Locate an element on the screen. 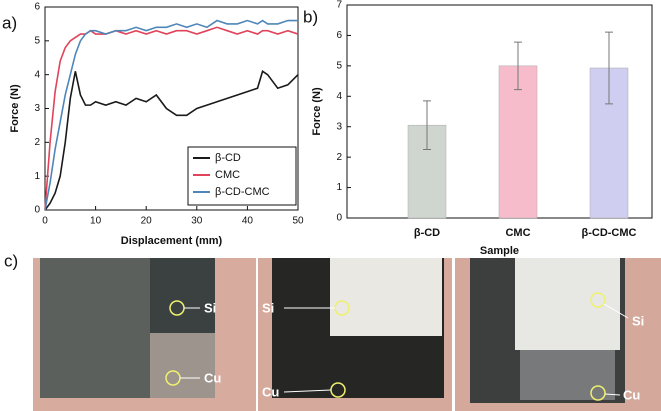  panel-label: c) is located at coordinates (11, 260).